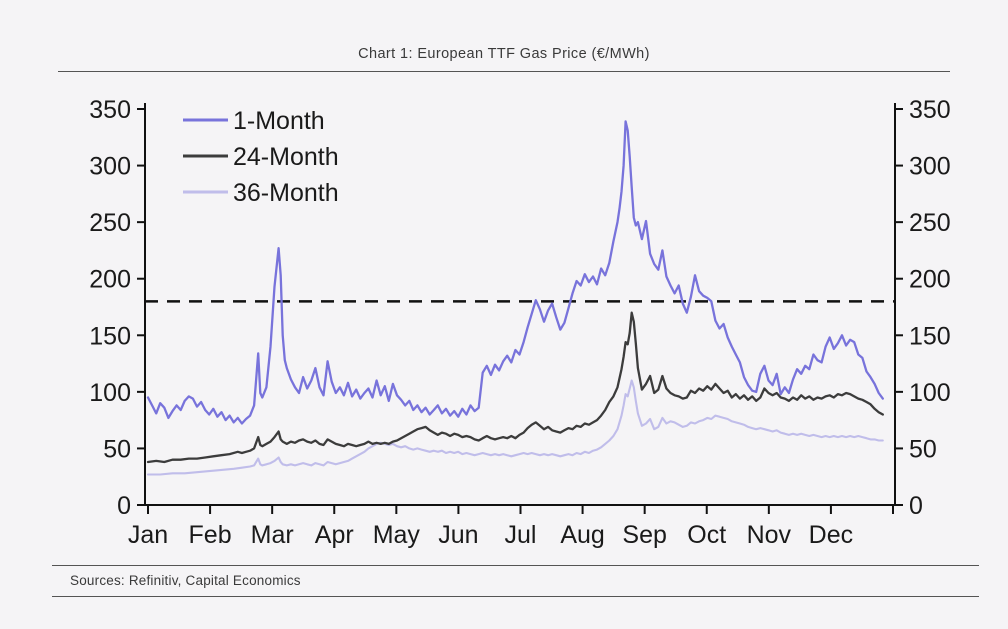  I want to click on sources-divider-top, so click(515, 566).